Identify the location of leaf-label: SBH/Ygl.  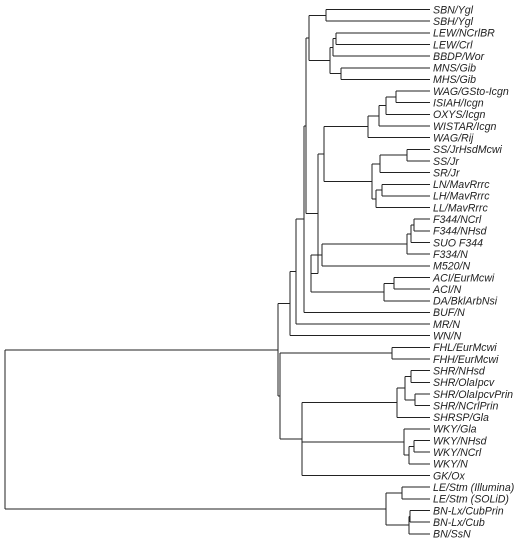
(453, 22).